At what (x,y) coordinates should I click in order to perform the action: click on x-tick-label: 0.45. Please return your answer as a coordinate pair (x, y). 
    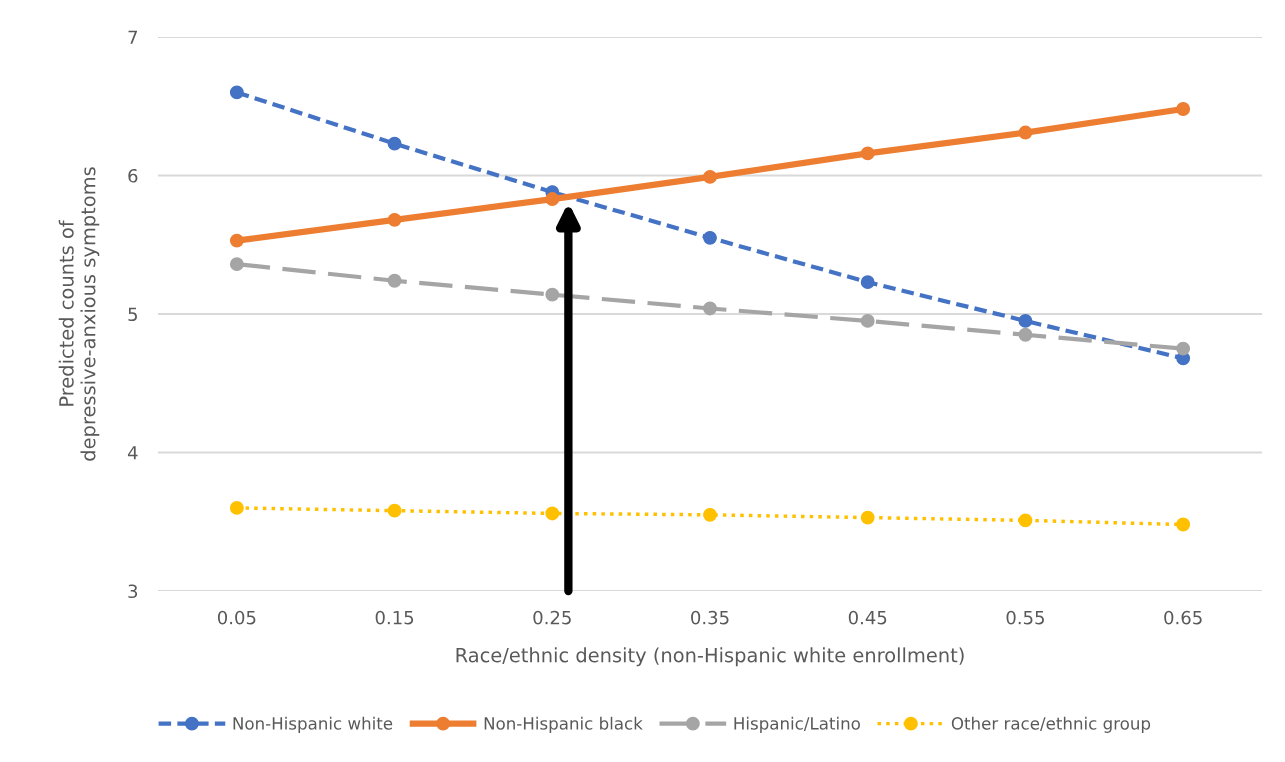
    Looking at the image, I should click on (867, 617).